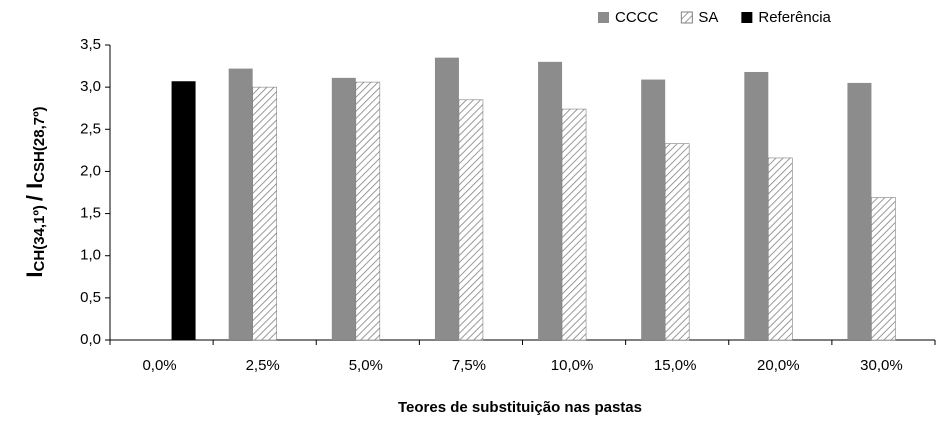 The image size is (943, 421). Describe the element at coordinates (708, 17) in the screenshot. I see `legend-label: SA` at that location.